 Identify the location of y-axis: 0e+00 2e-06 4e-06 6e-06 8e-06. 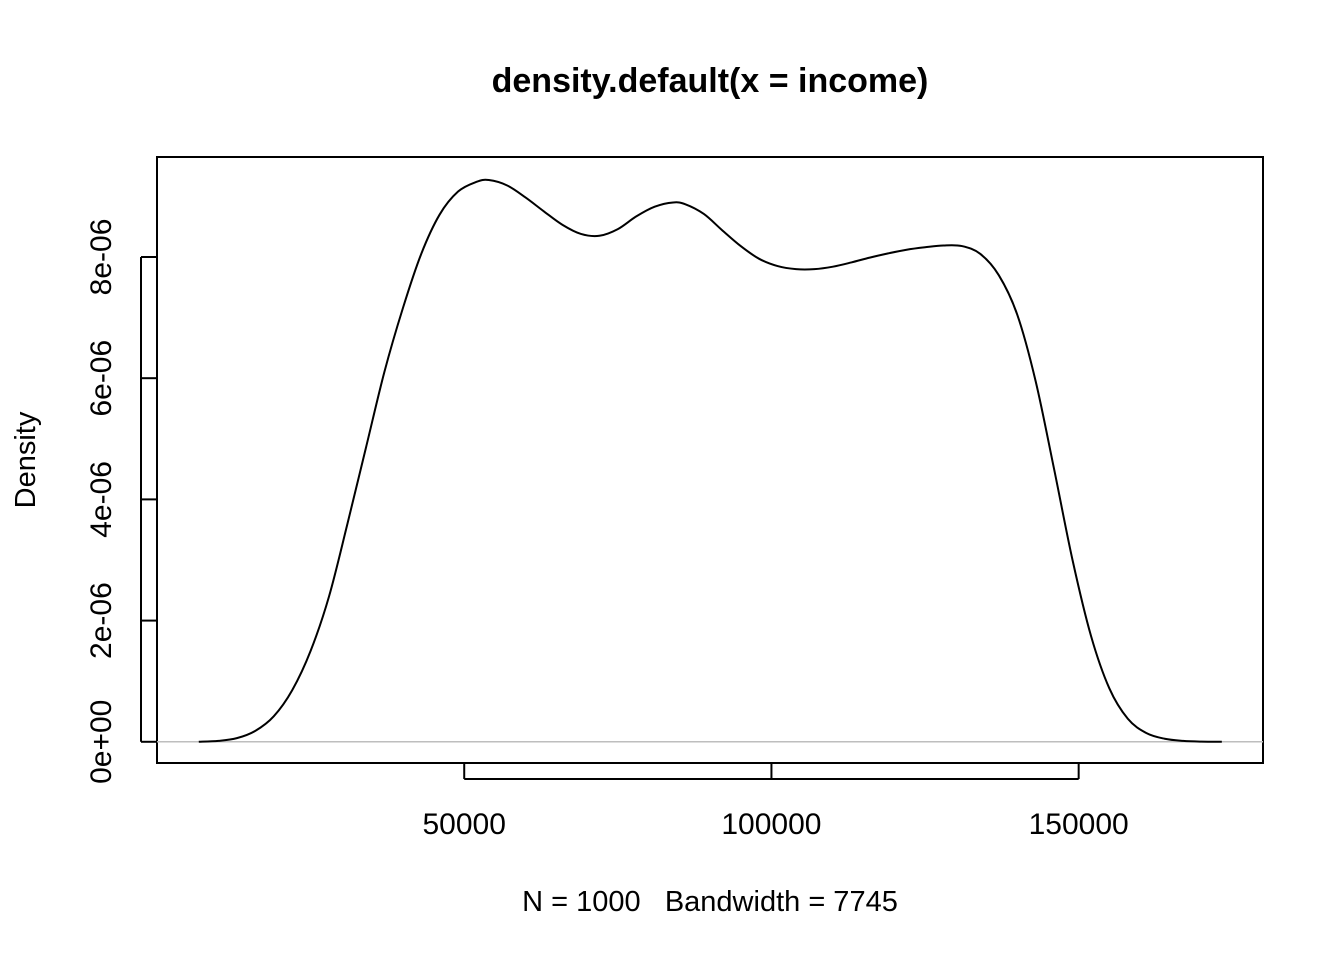
(121, 501).